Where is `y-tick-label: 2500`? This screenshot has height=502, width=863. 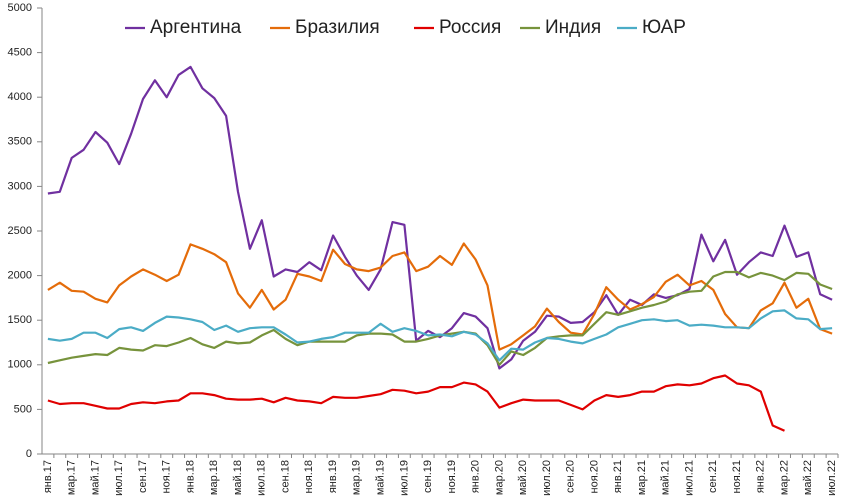 y-tick-label: 2500 is located at coordinates (20, 231).